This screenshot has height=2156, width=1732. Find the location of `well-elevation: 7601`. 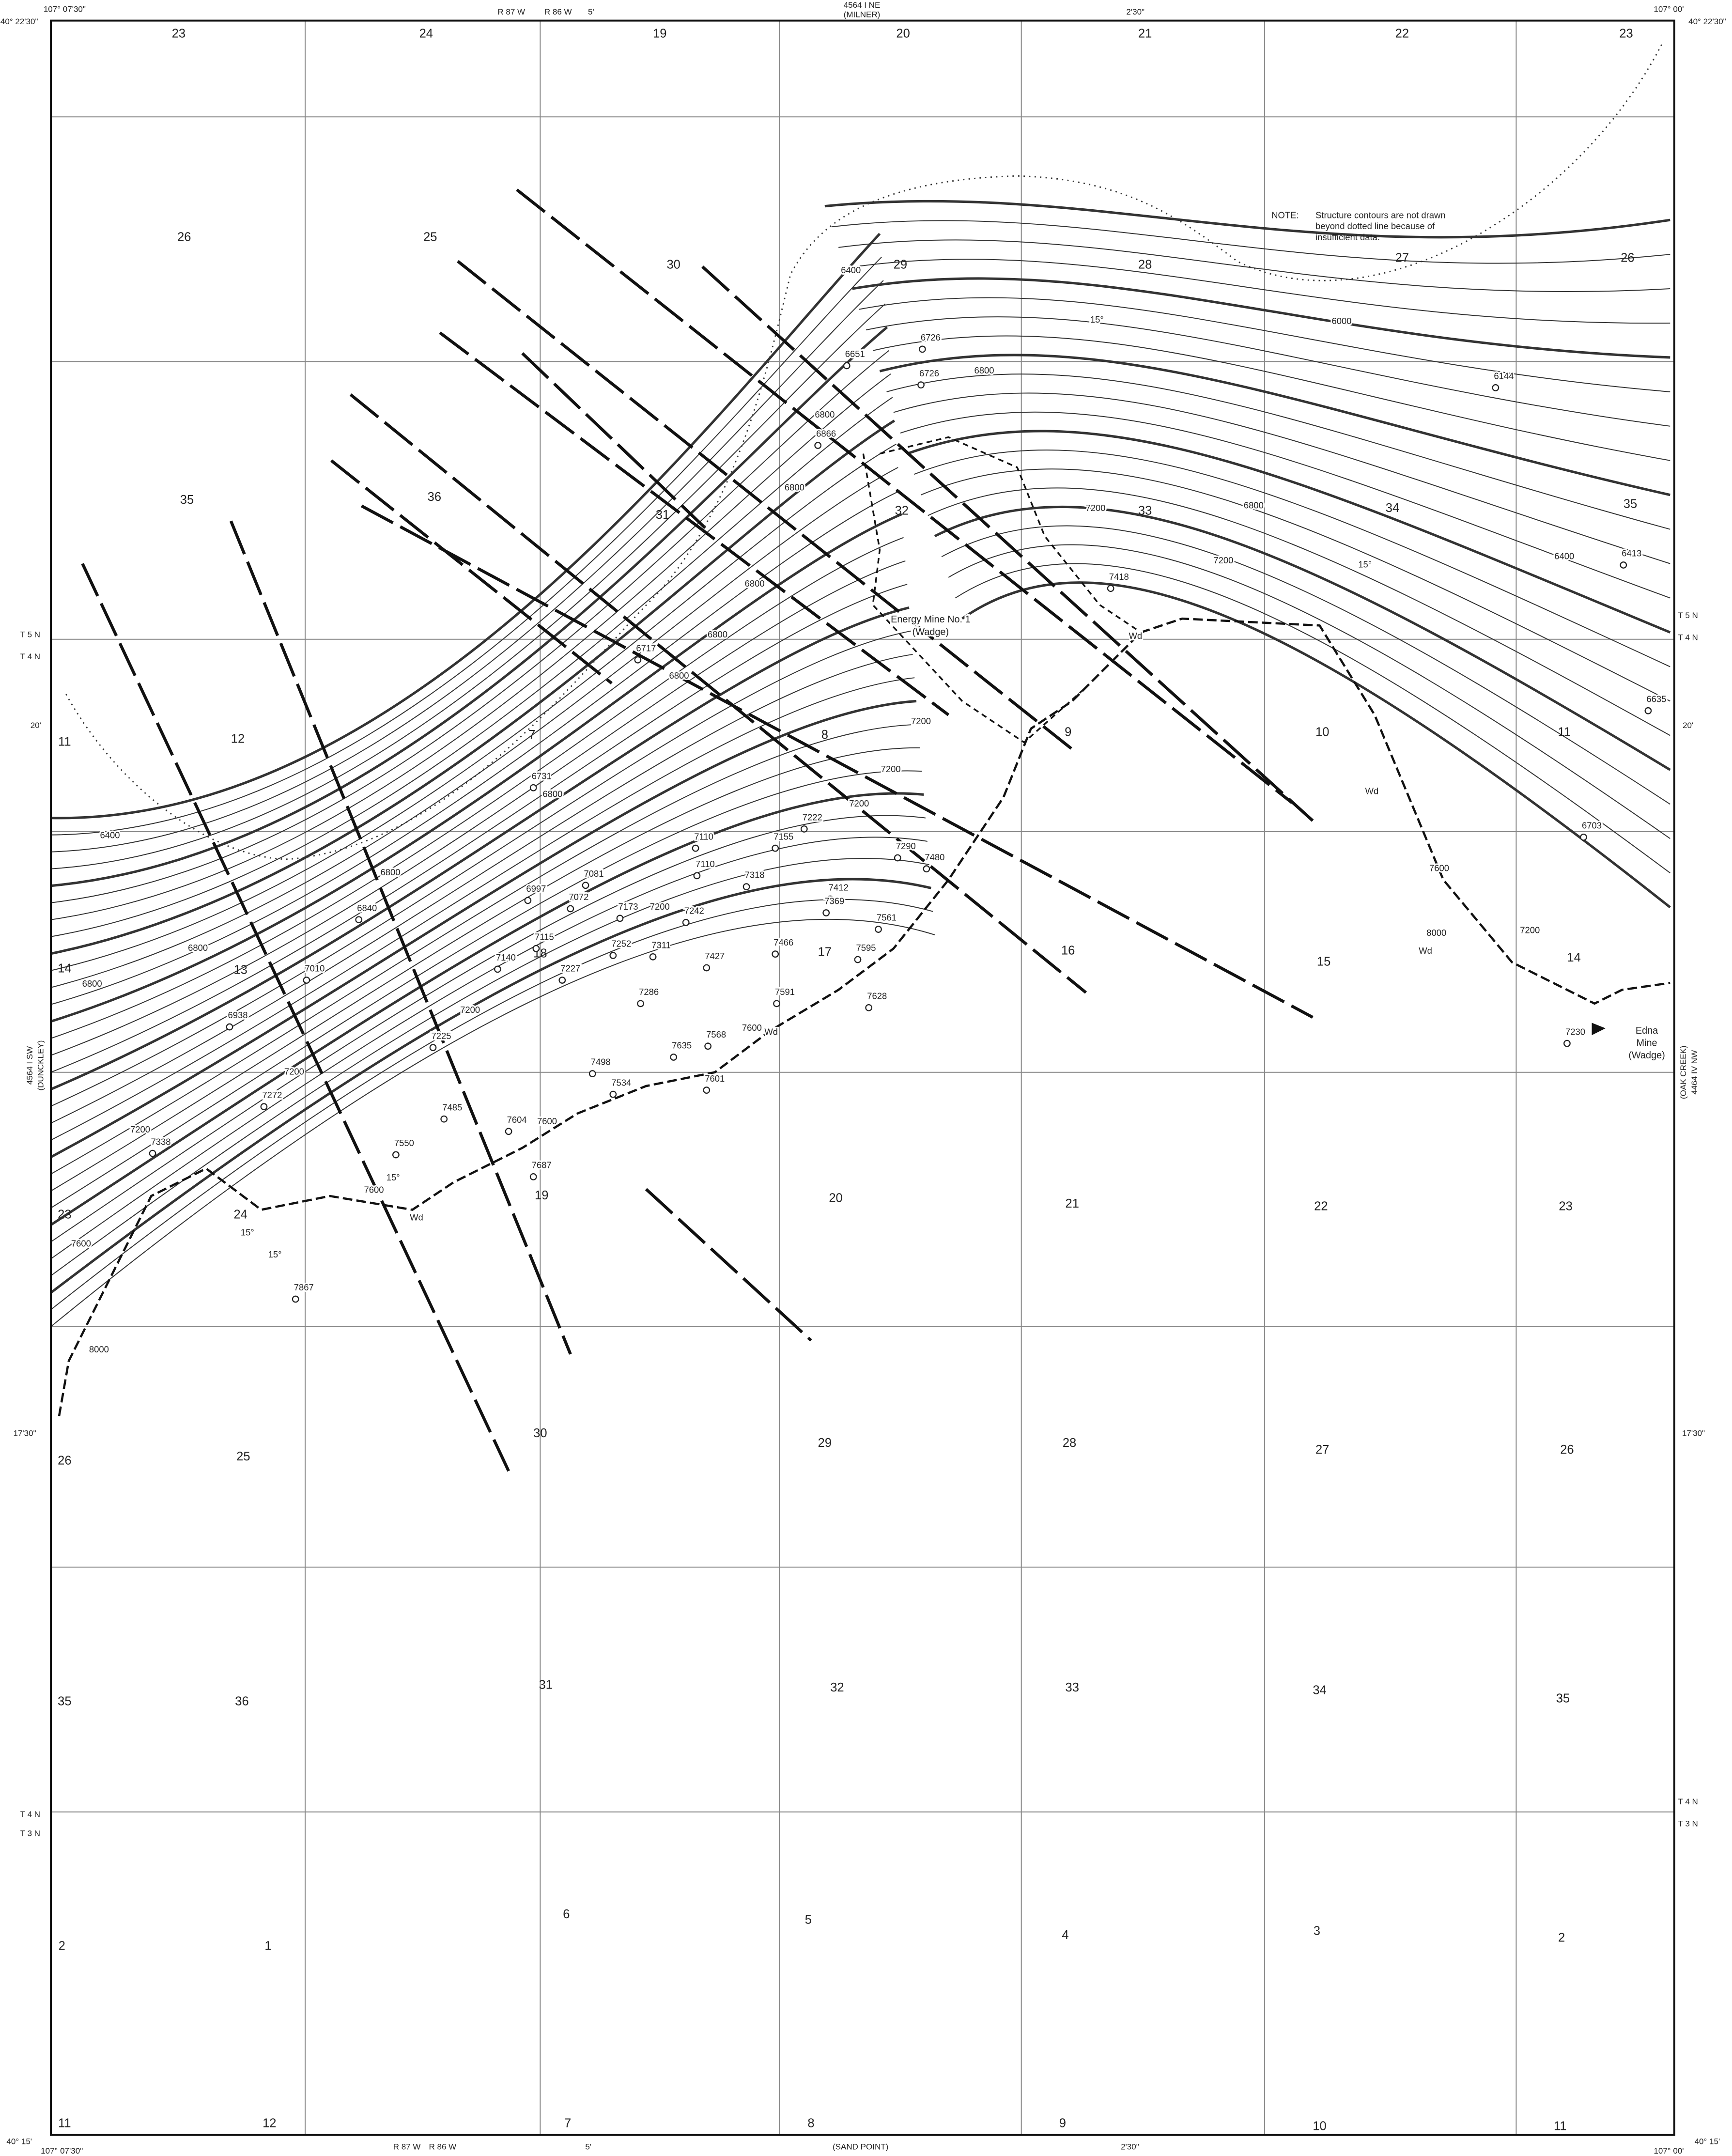

well-elevation: 7601 is located at coordinates (715, 1078).